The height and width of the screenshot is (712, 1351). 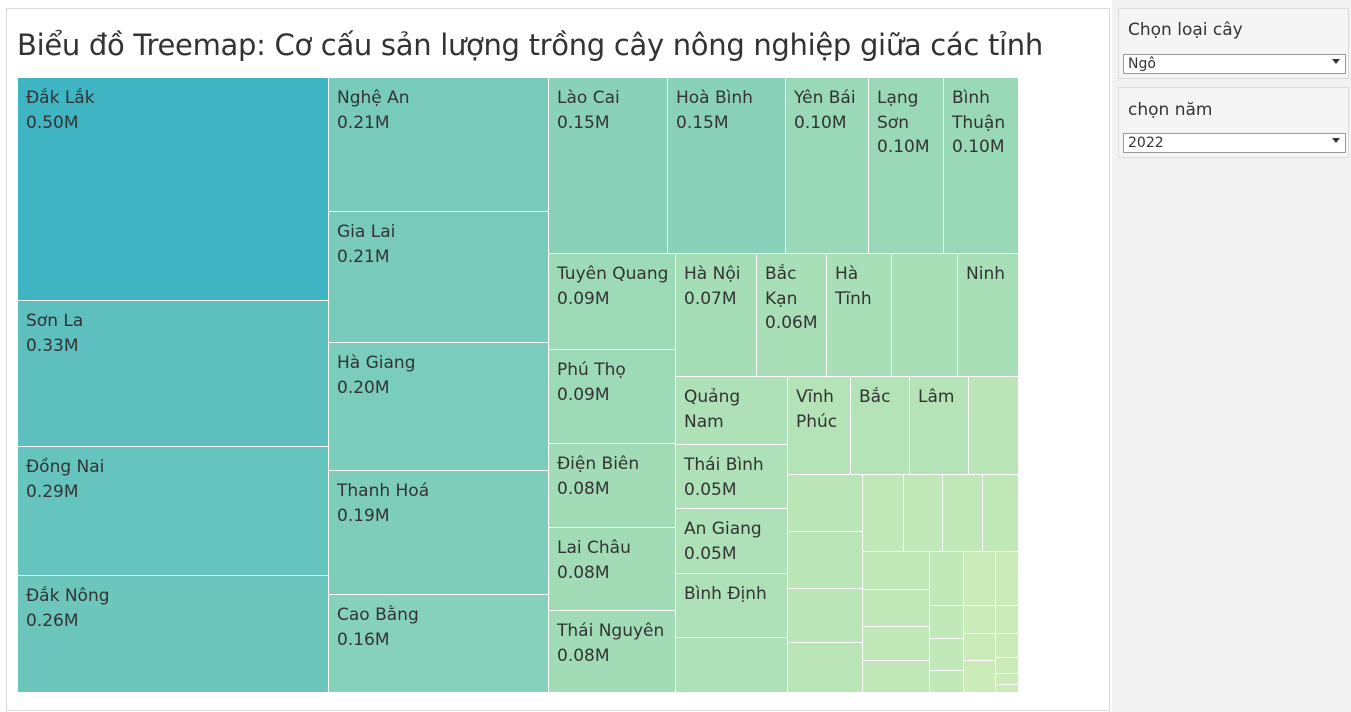 I want to click on treemap-cell-yên-bái: Yên Bái 0.10M, so click(x=827, y=166).